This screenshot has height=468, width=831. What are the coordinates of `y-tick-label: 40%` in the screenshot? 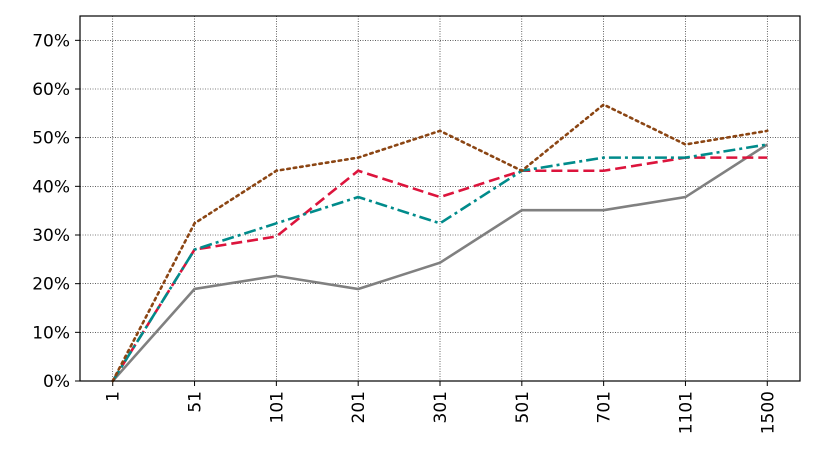 It's located at (51, 187).